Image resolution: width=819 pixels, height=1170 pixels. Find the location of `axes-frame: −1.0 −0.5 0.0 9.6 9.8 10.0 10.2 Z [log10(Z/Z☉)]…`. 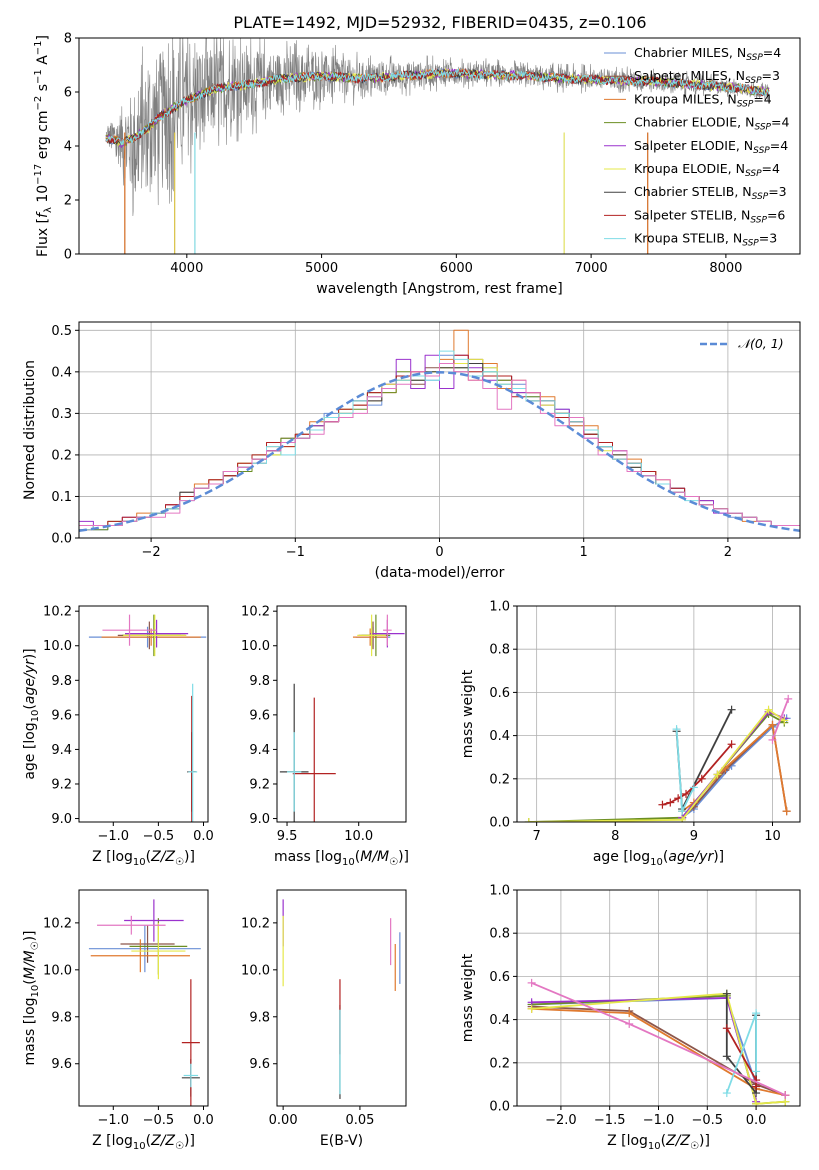

axes-frame: −1.0 −0.5 0.0 9.6 9.8 10.0 10.2 Z [log10(Z/Z☉)]… is located at coordinates (118, 1020).